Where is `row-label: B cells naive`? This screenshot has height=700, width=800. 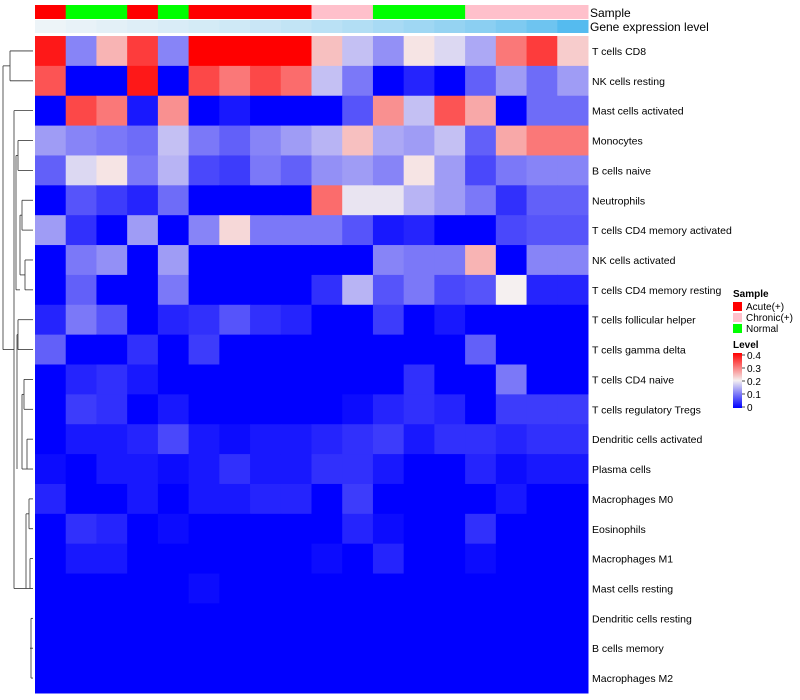 row-label: B cells naive is located at coordinates (621, 171).